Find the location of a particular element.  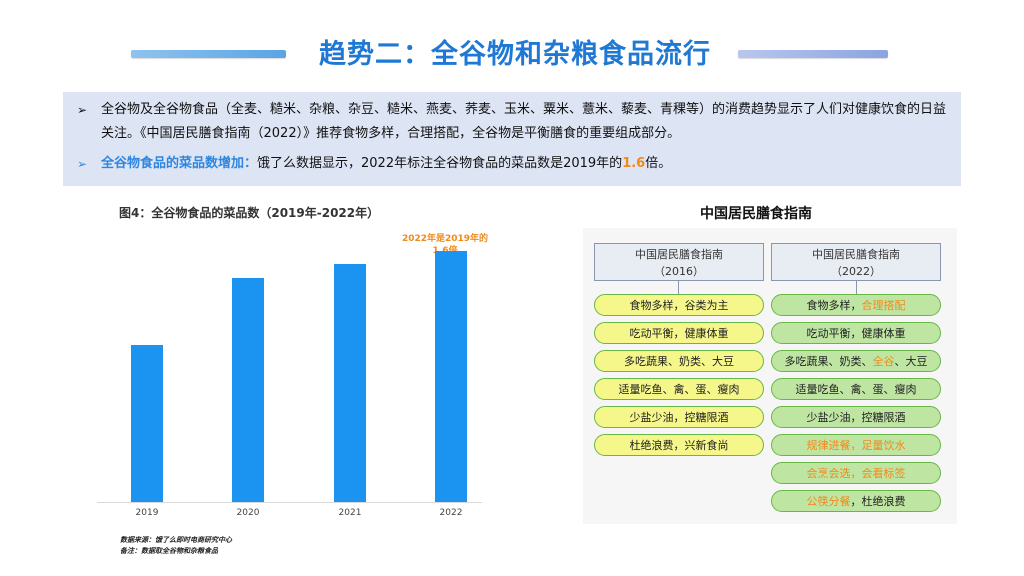

page-title: 趋势二：全谷物和杂粮食品流行 is located at coordinates (515, 54).